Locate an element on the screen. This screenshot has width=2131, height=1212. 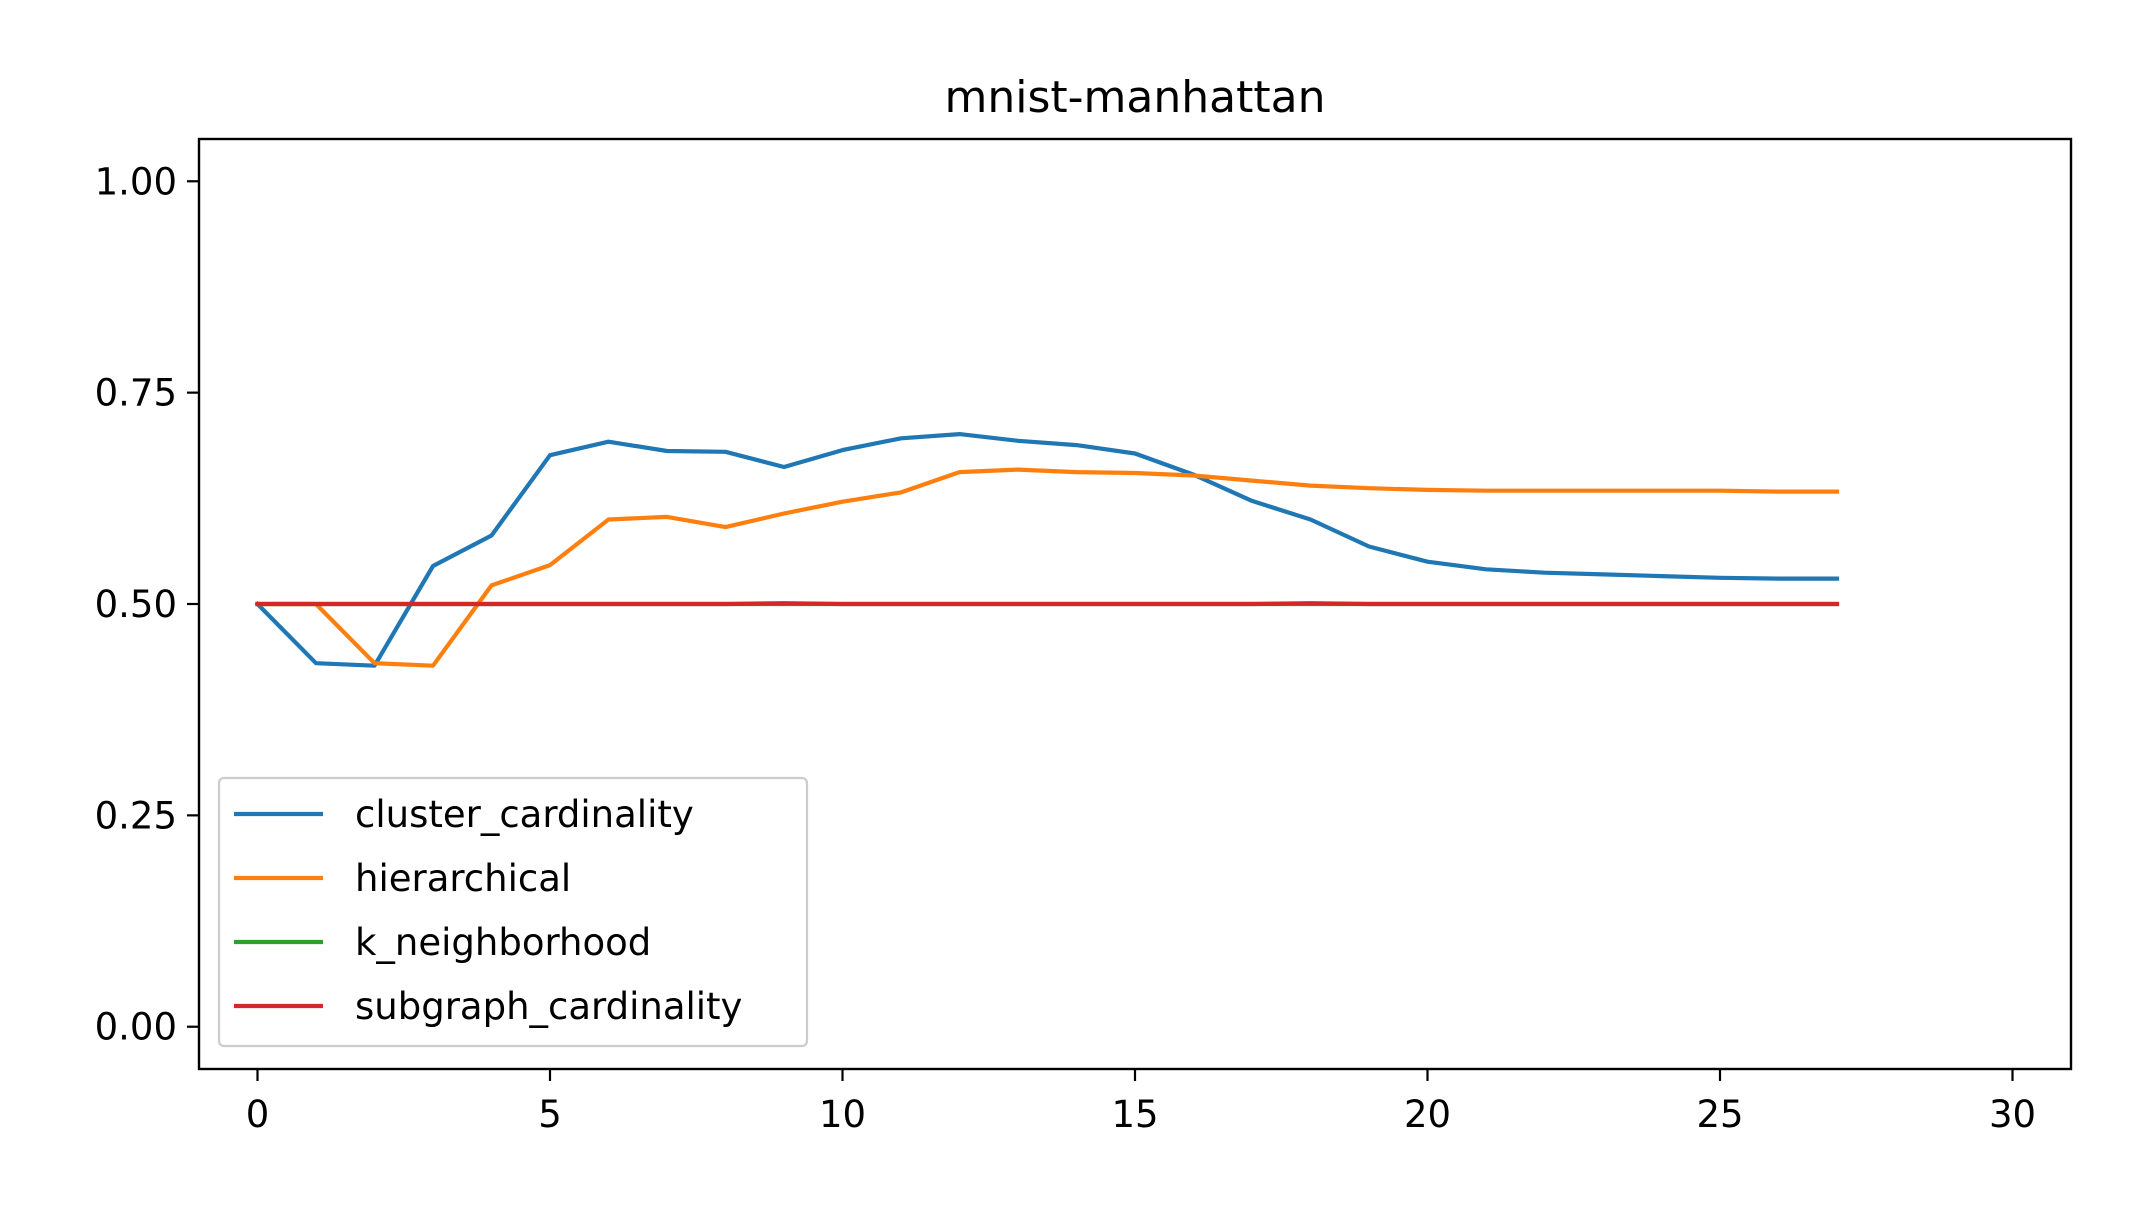
x-tick-label: 30 is located at coordinates (2012, 1114).